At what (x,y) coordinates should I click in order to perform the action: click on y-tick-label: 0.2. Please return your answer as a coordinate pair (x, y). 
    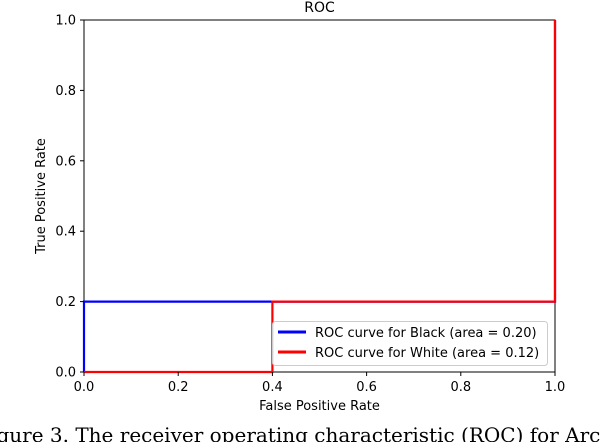
    Looking at the image, I should click on (65, 302).